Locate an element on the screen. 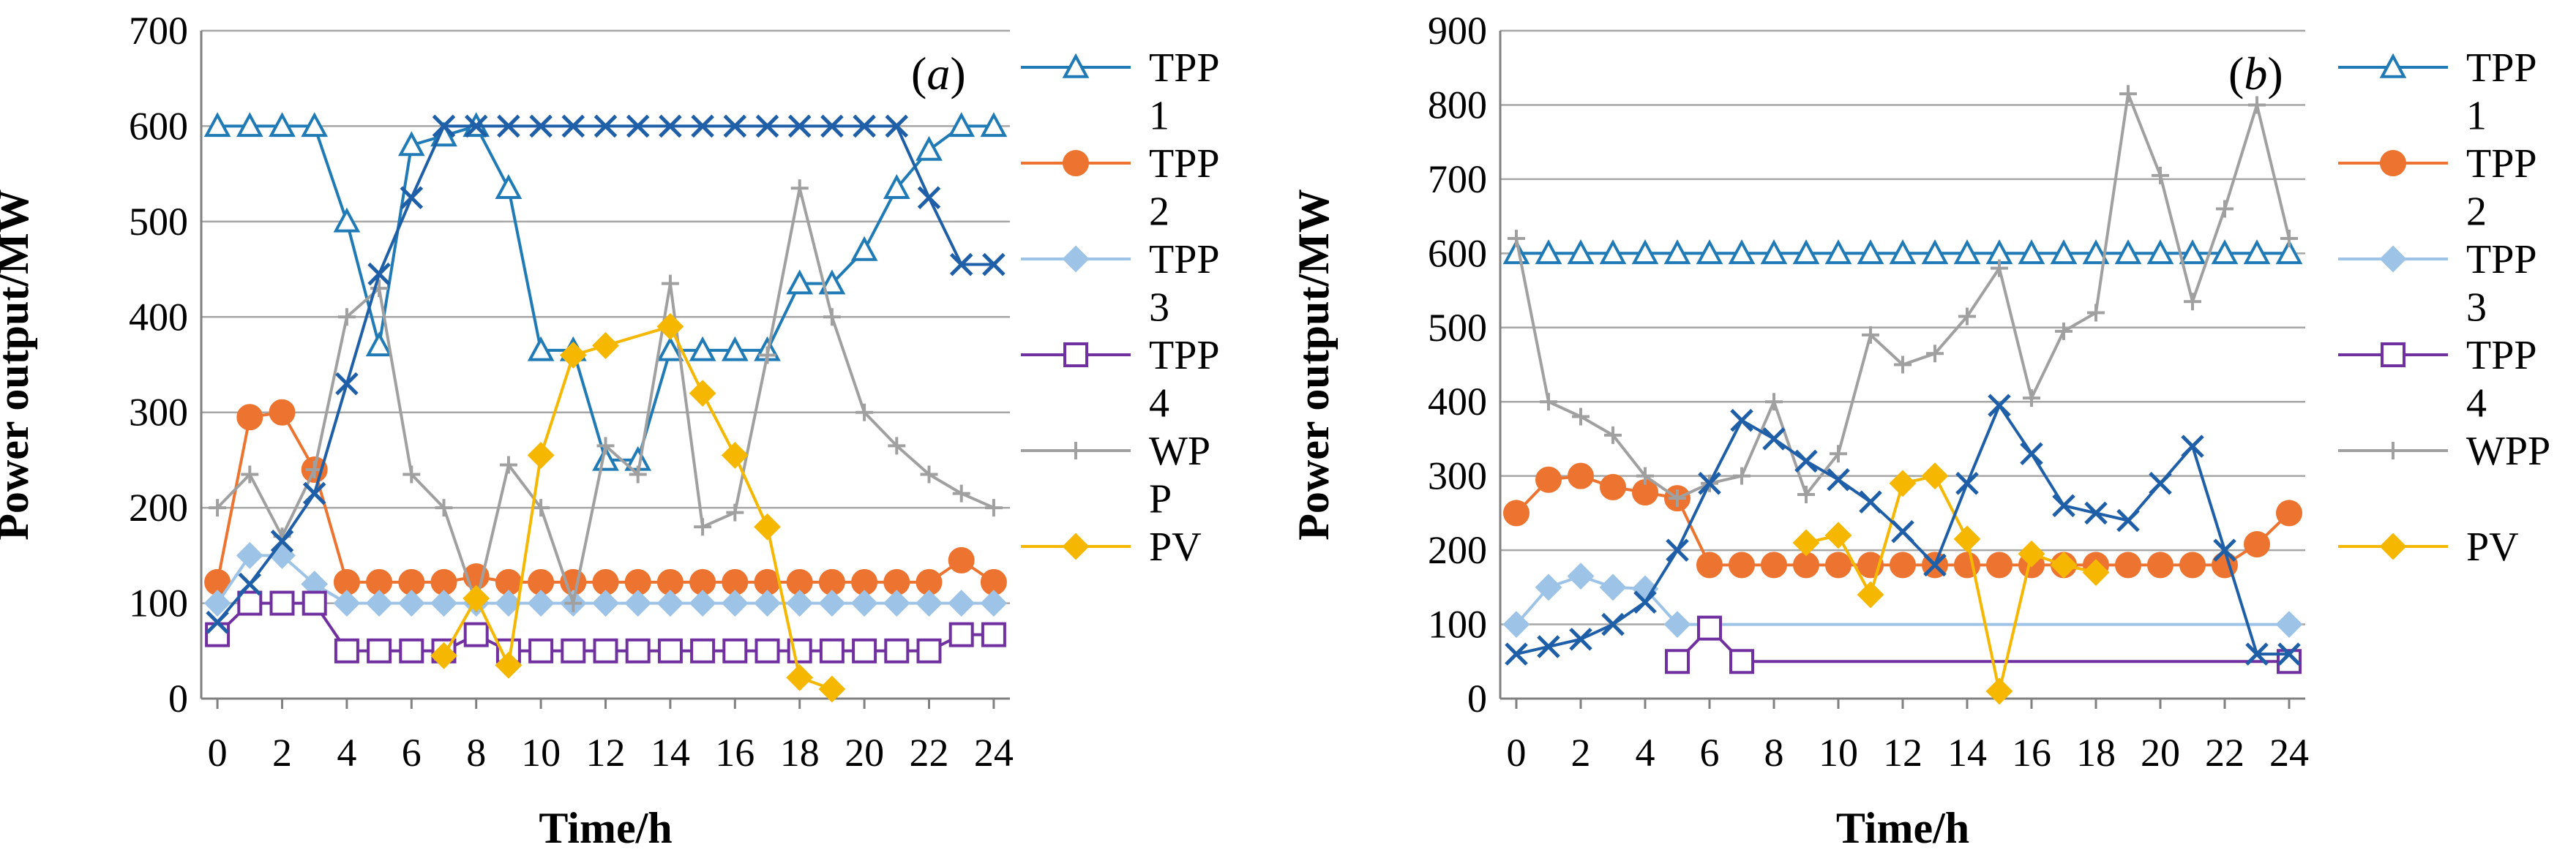 This screenshot has width=2576, height=861. chart-b-y-tick-label: 500 is located at coordinates (1457, 328).